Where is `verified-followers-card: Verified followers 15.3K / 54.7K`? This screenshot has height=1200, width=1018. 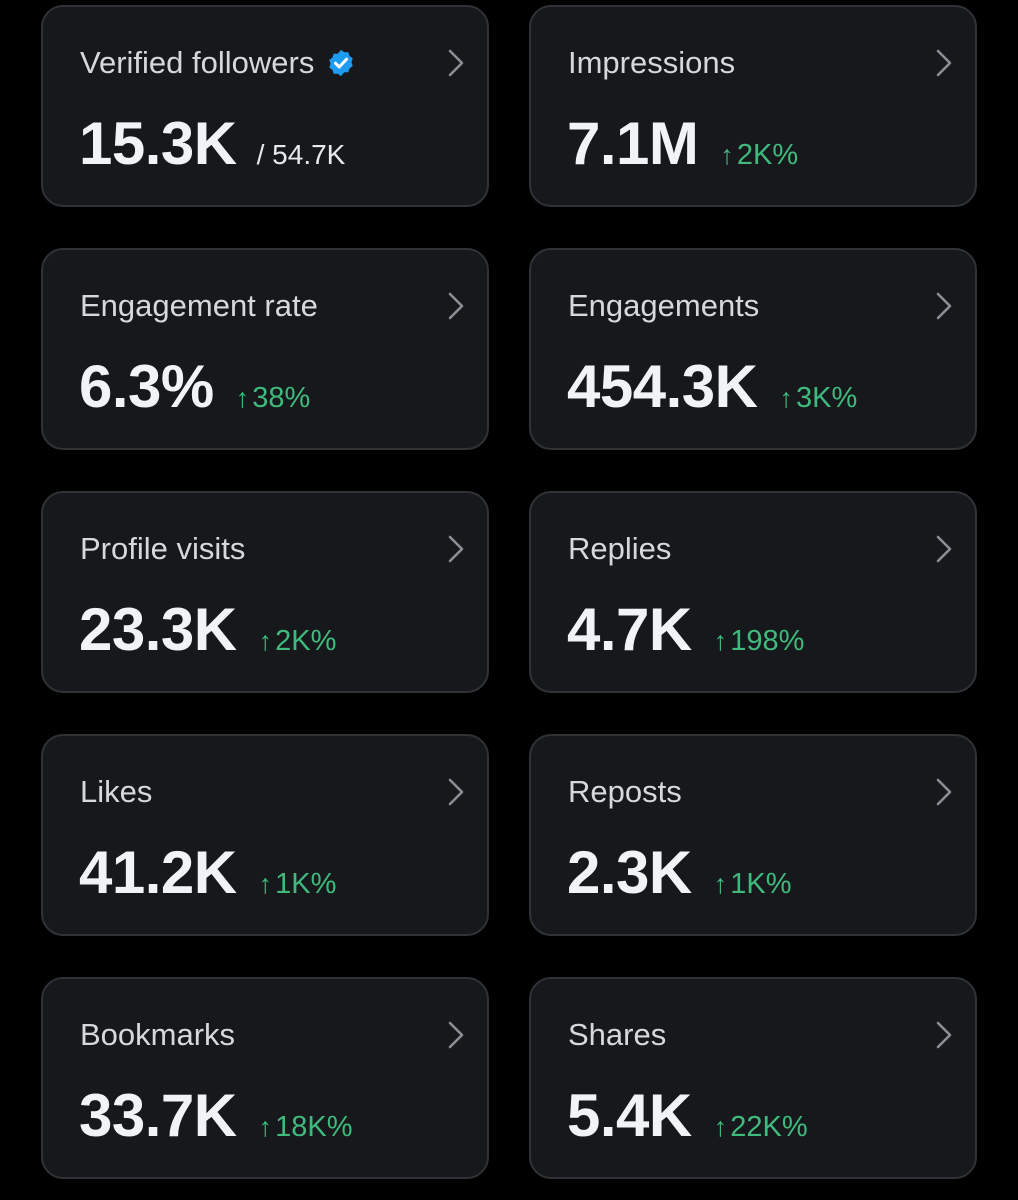 verified-followers-card: Verified followers 15.3K / 54.7K is located at coordinates (265, 106).